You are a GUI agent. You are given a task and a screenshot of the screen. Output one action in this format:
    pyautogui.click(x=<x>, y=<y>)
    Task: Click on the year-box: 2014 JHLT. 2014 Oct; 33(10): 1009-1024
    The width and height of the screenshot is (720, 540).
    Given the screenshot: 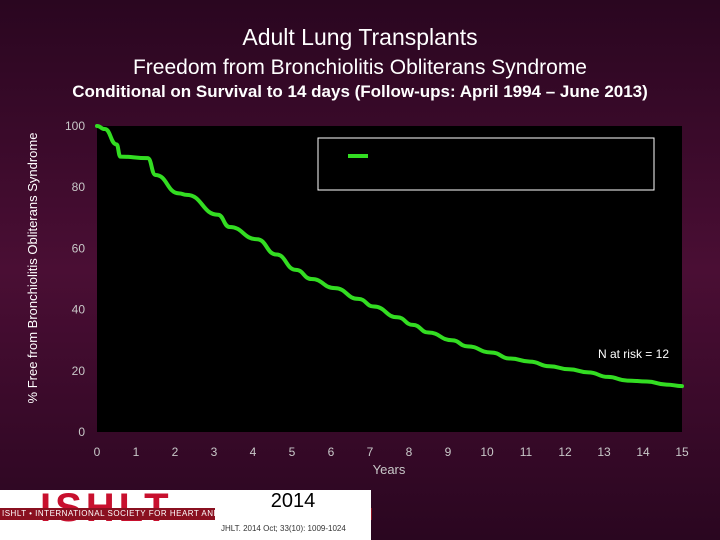 What is the action you would take?
    pyautogui.click(x=293, y=515)
    